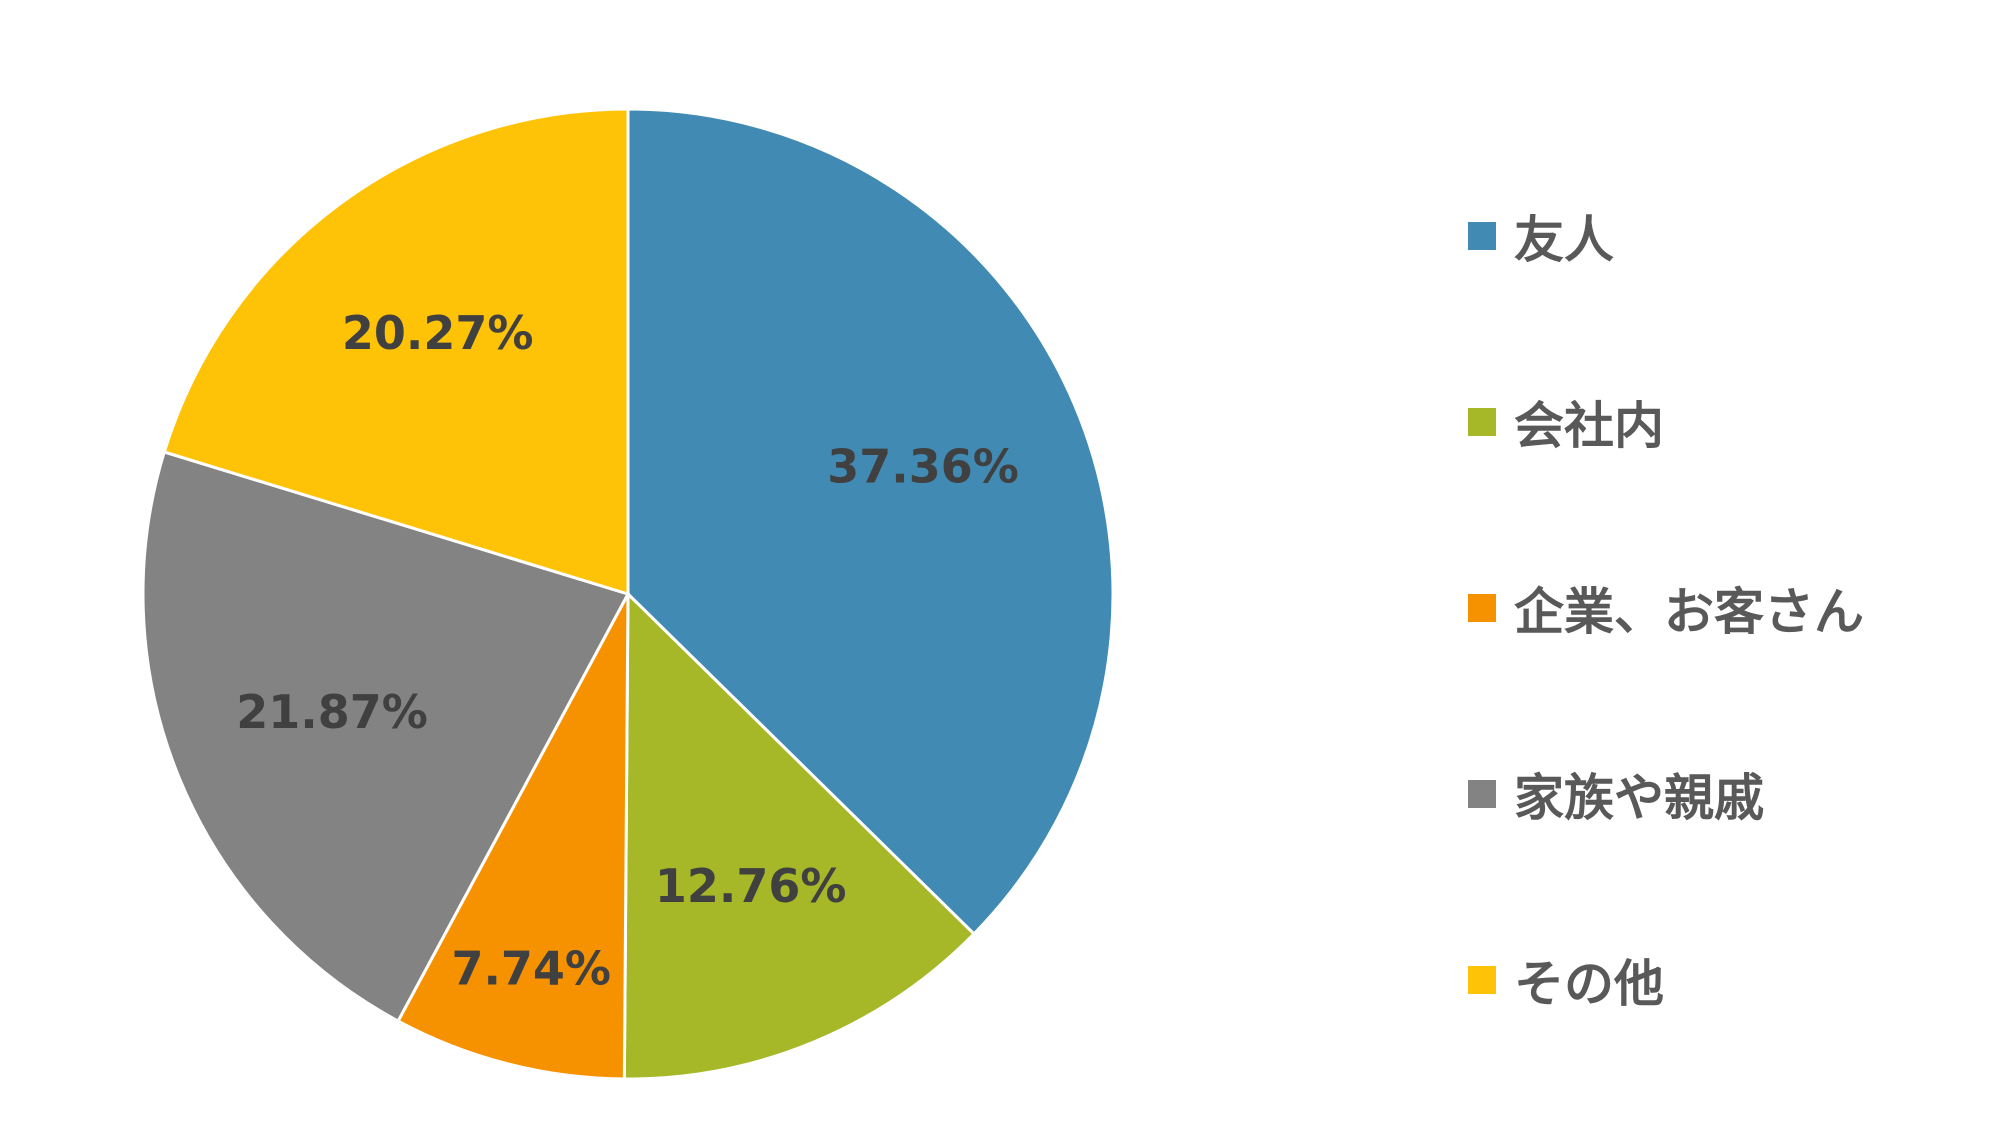  I want to click on legend-label: 企業、お客さん, so click(1689, 612).